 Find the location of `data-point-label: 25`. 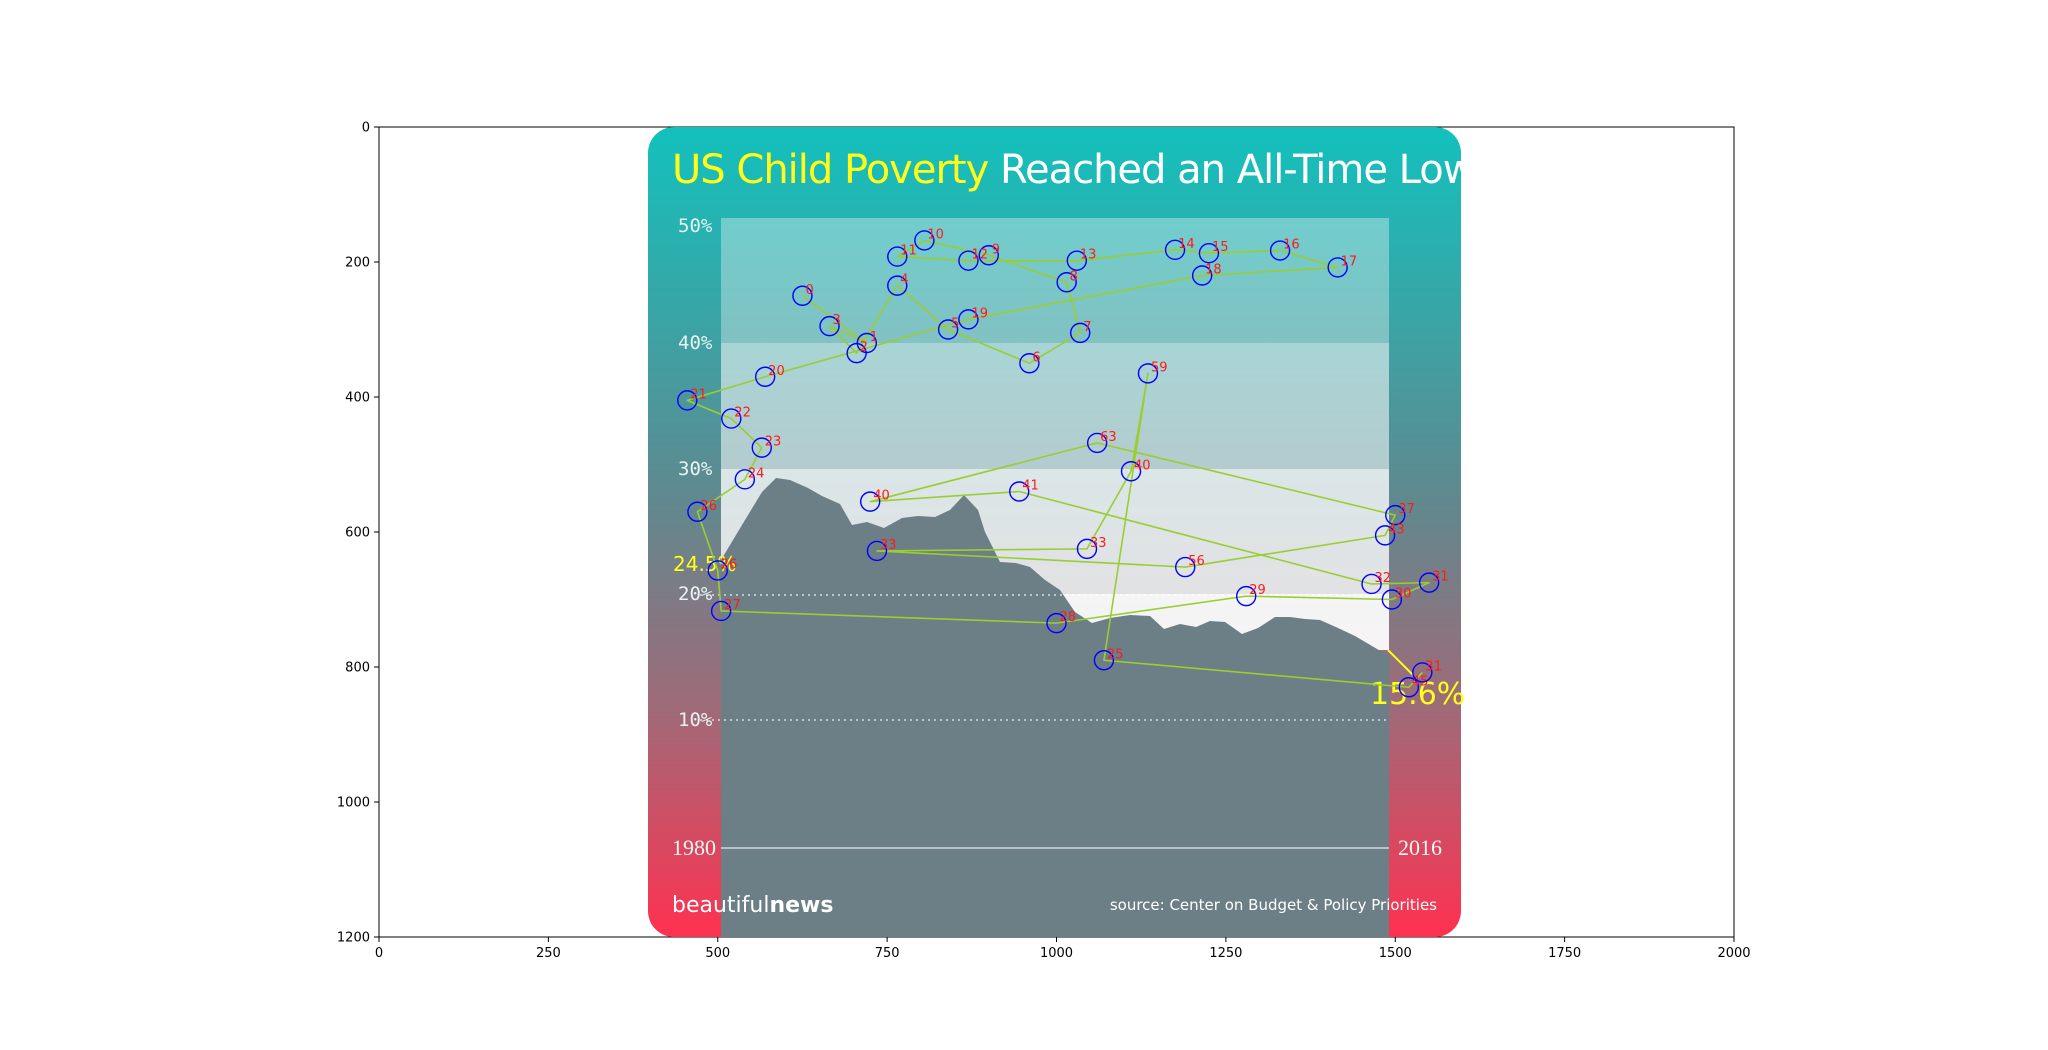

data-point-label: 25 is located at coordinates (1115, 654).